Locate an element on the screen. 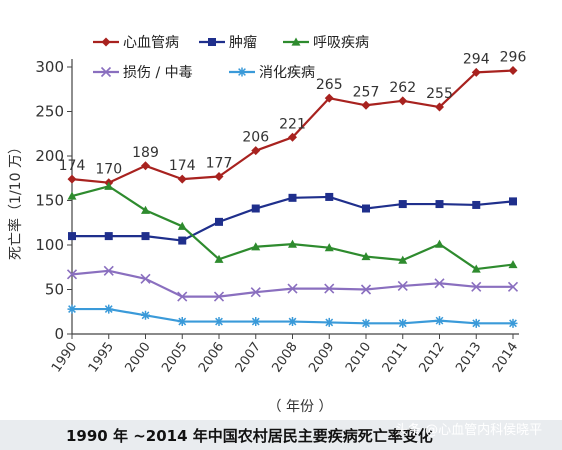  x-tick-label: 2014 is located at coordinates (505, 358).